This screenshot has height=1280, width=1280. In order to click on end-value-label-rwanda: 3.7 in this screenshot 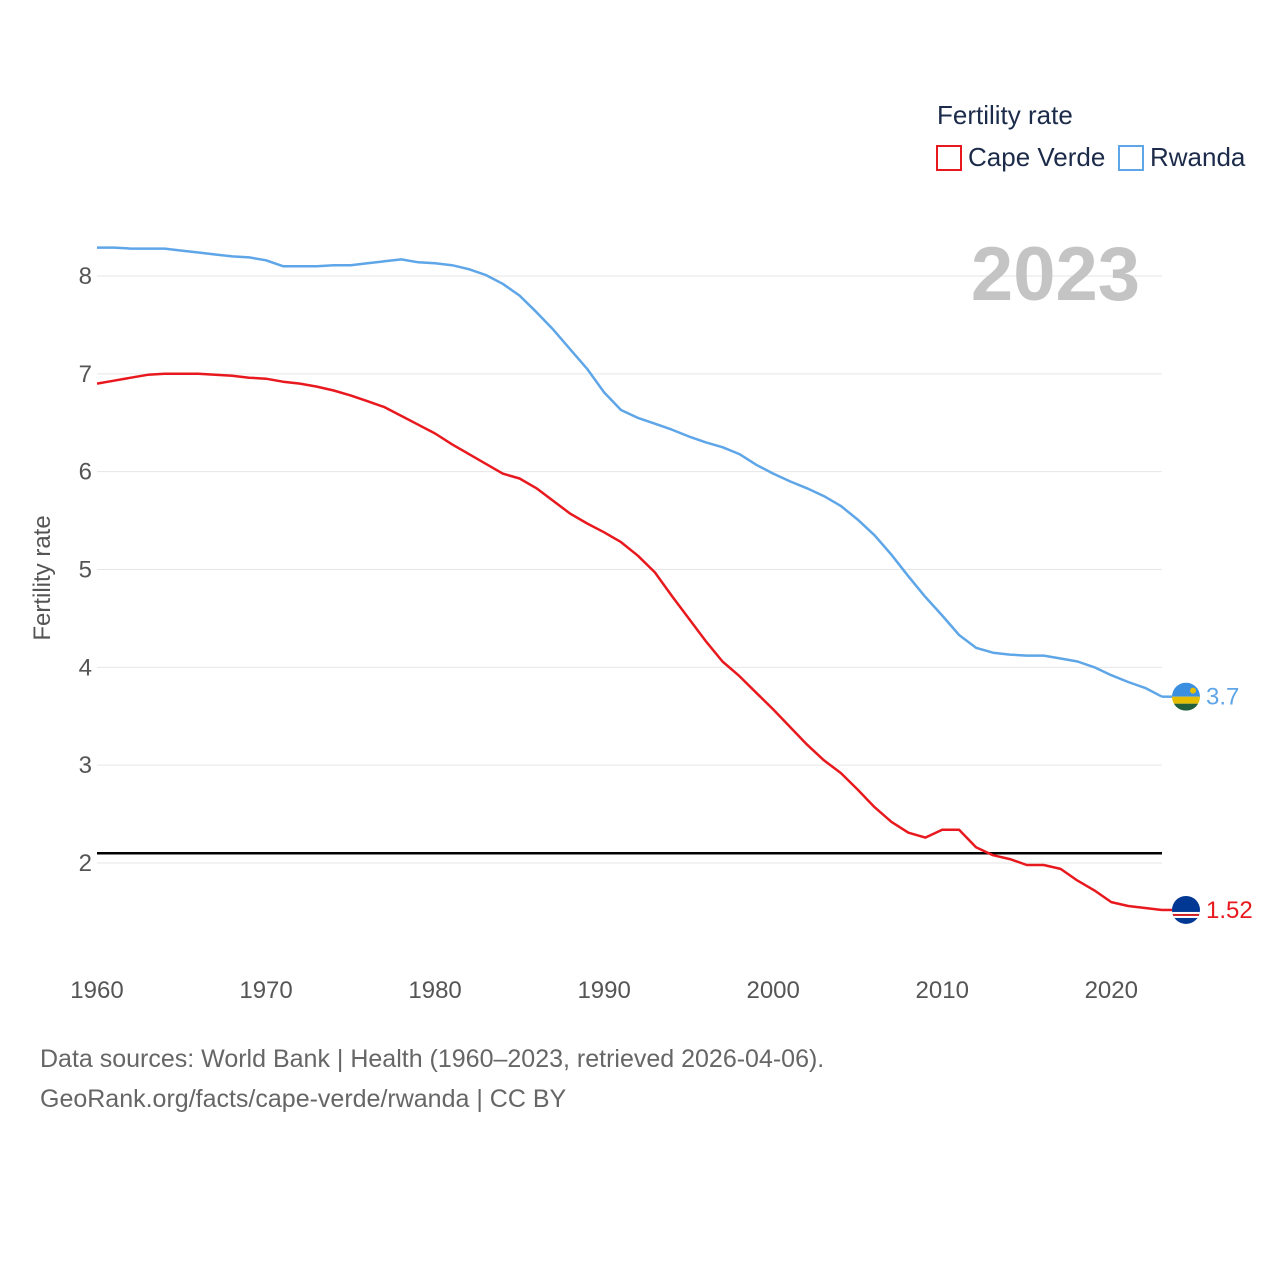, I will do `click(1222, 697)`.